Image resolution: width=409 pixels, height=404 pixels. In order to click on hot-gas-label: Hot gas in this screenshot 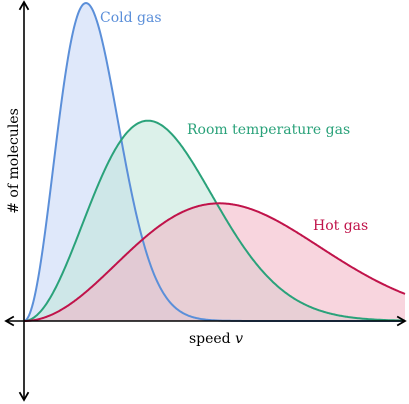, I will do `click(340, 226)`.